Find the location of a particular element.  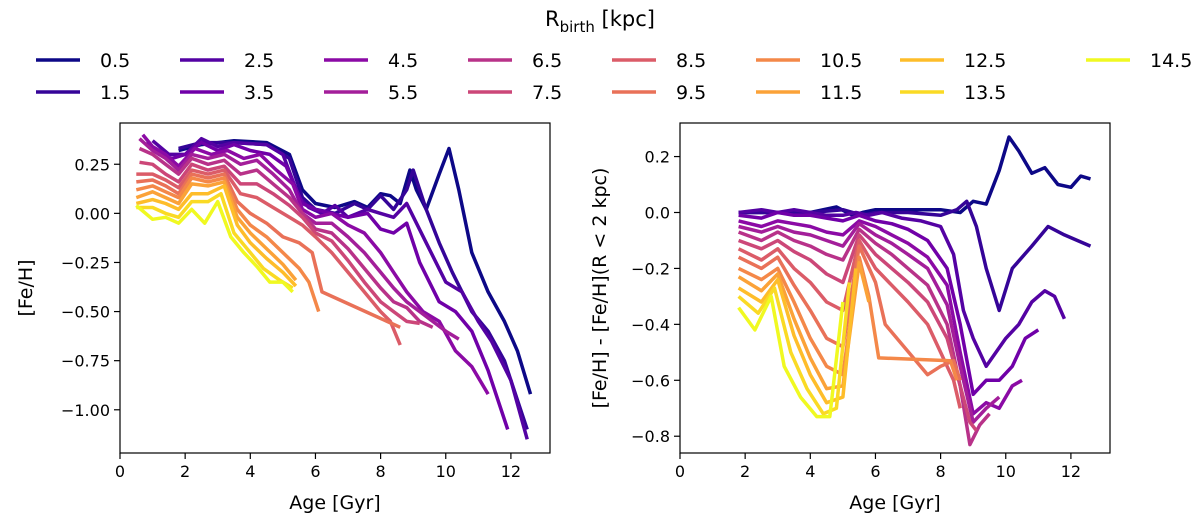

legend-entry-2.5: 2.5 is located at coordinates (227, 61).